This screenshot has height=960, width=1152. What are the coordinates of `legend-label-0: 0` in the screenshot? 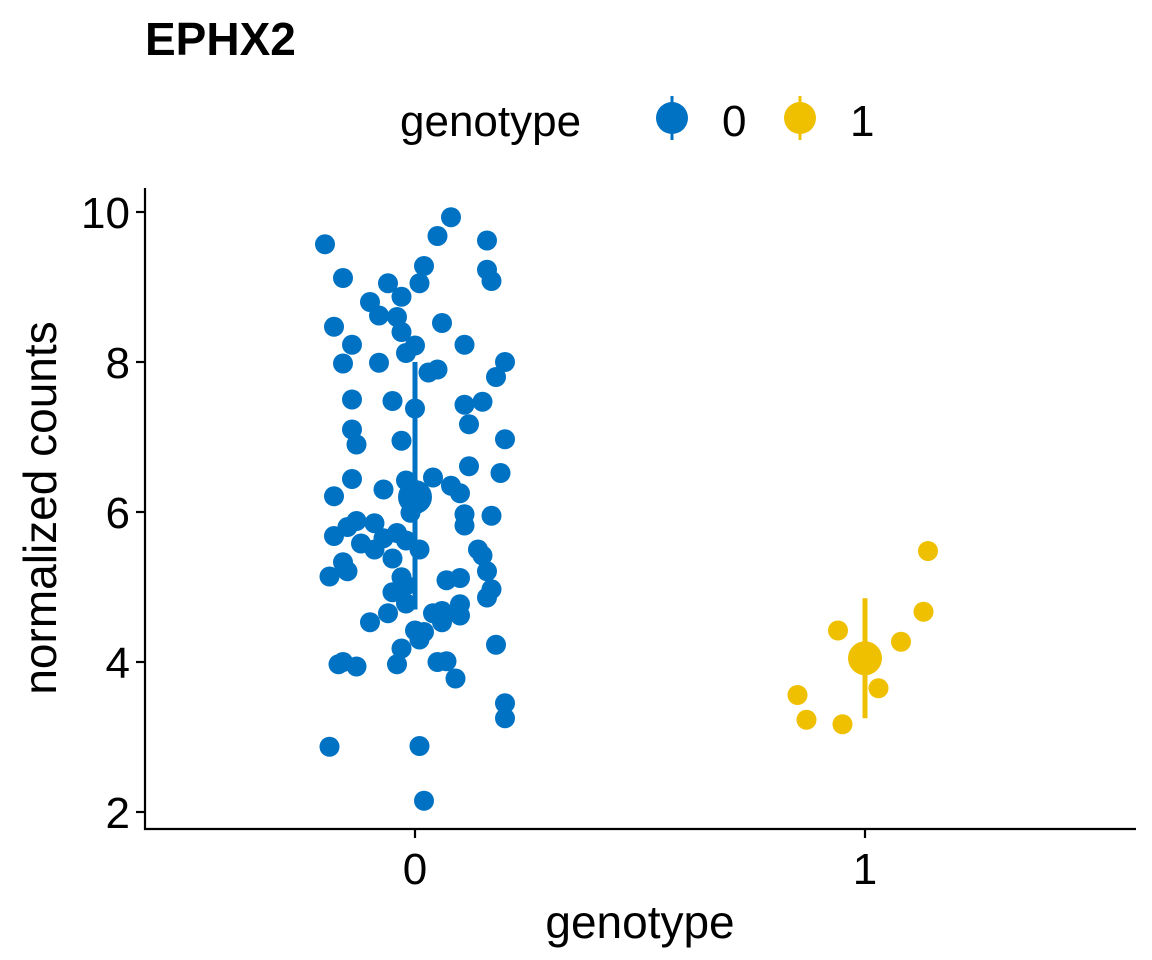 It's located at (734, 121).